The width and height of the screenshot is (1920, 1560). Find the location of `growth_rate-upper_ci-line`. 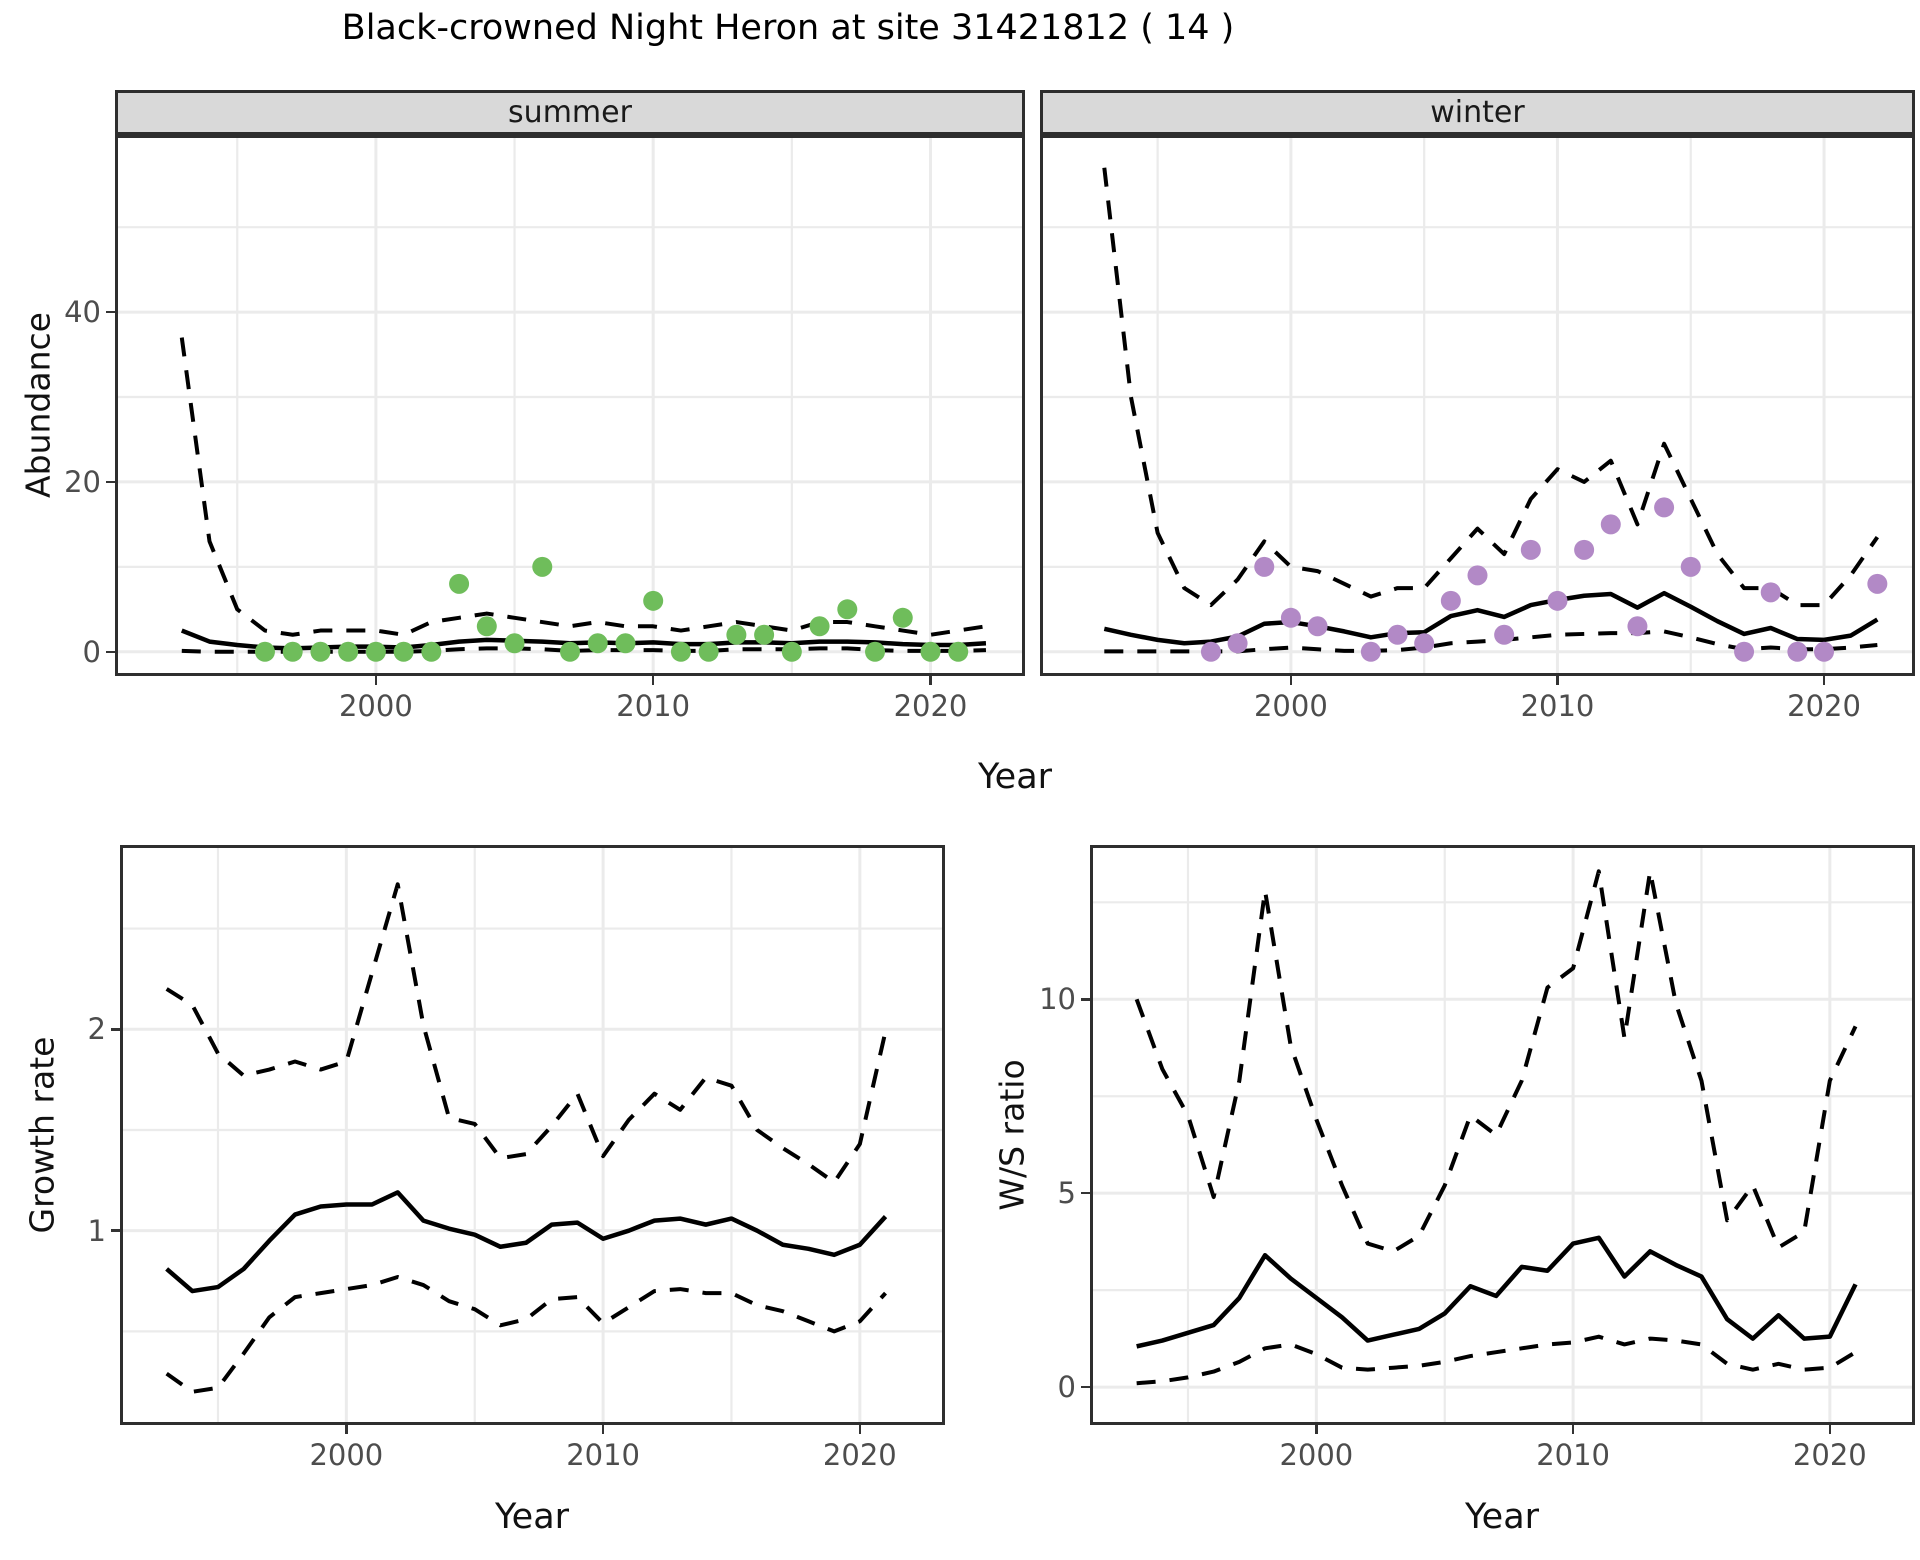

growth_rate-upper_ci-line is located at coordinates (526, 1033).